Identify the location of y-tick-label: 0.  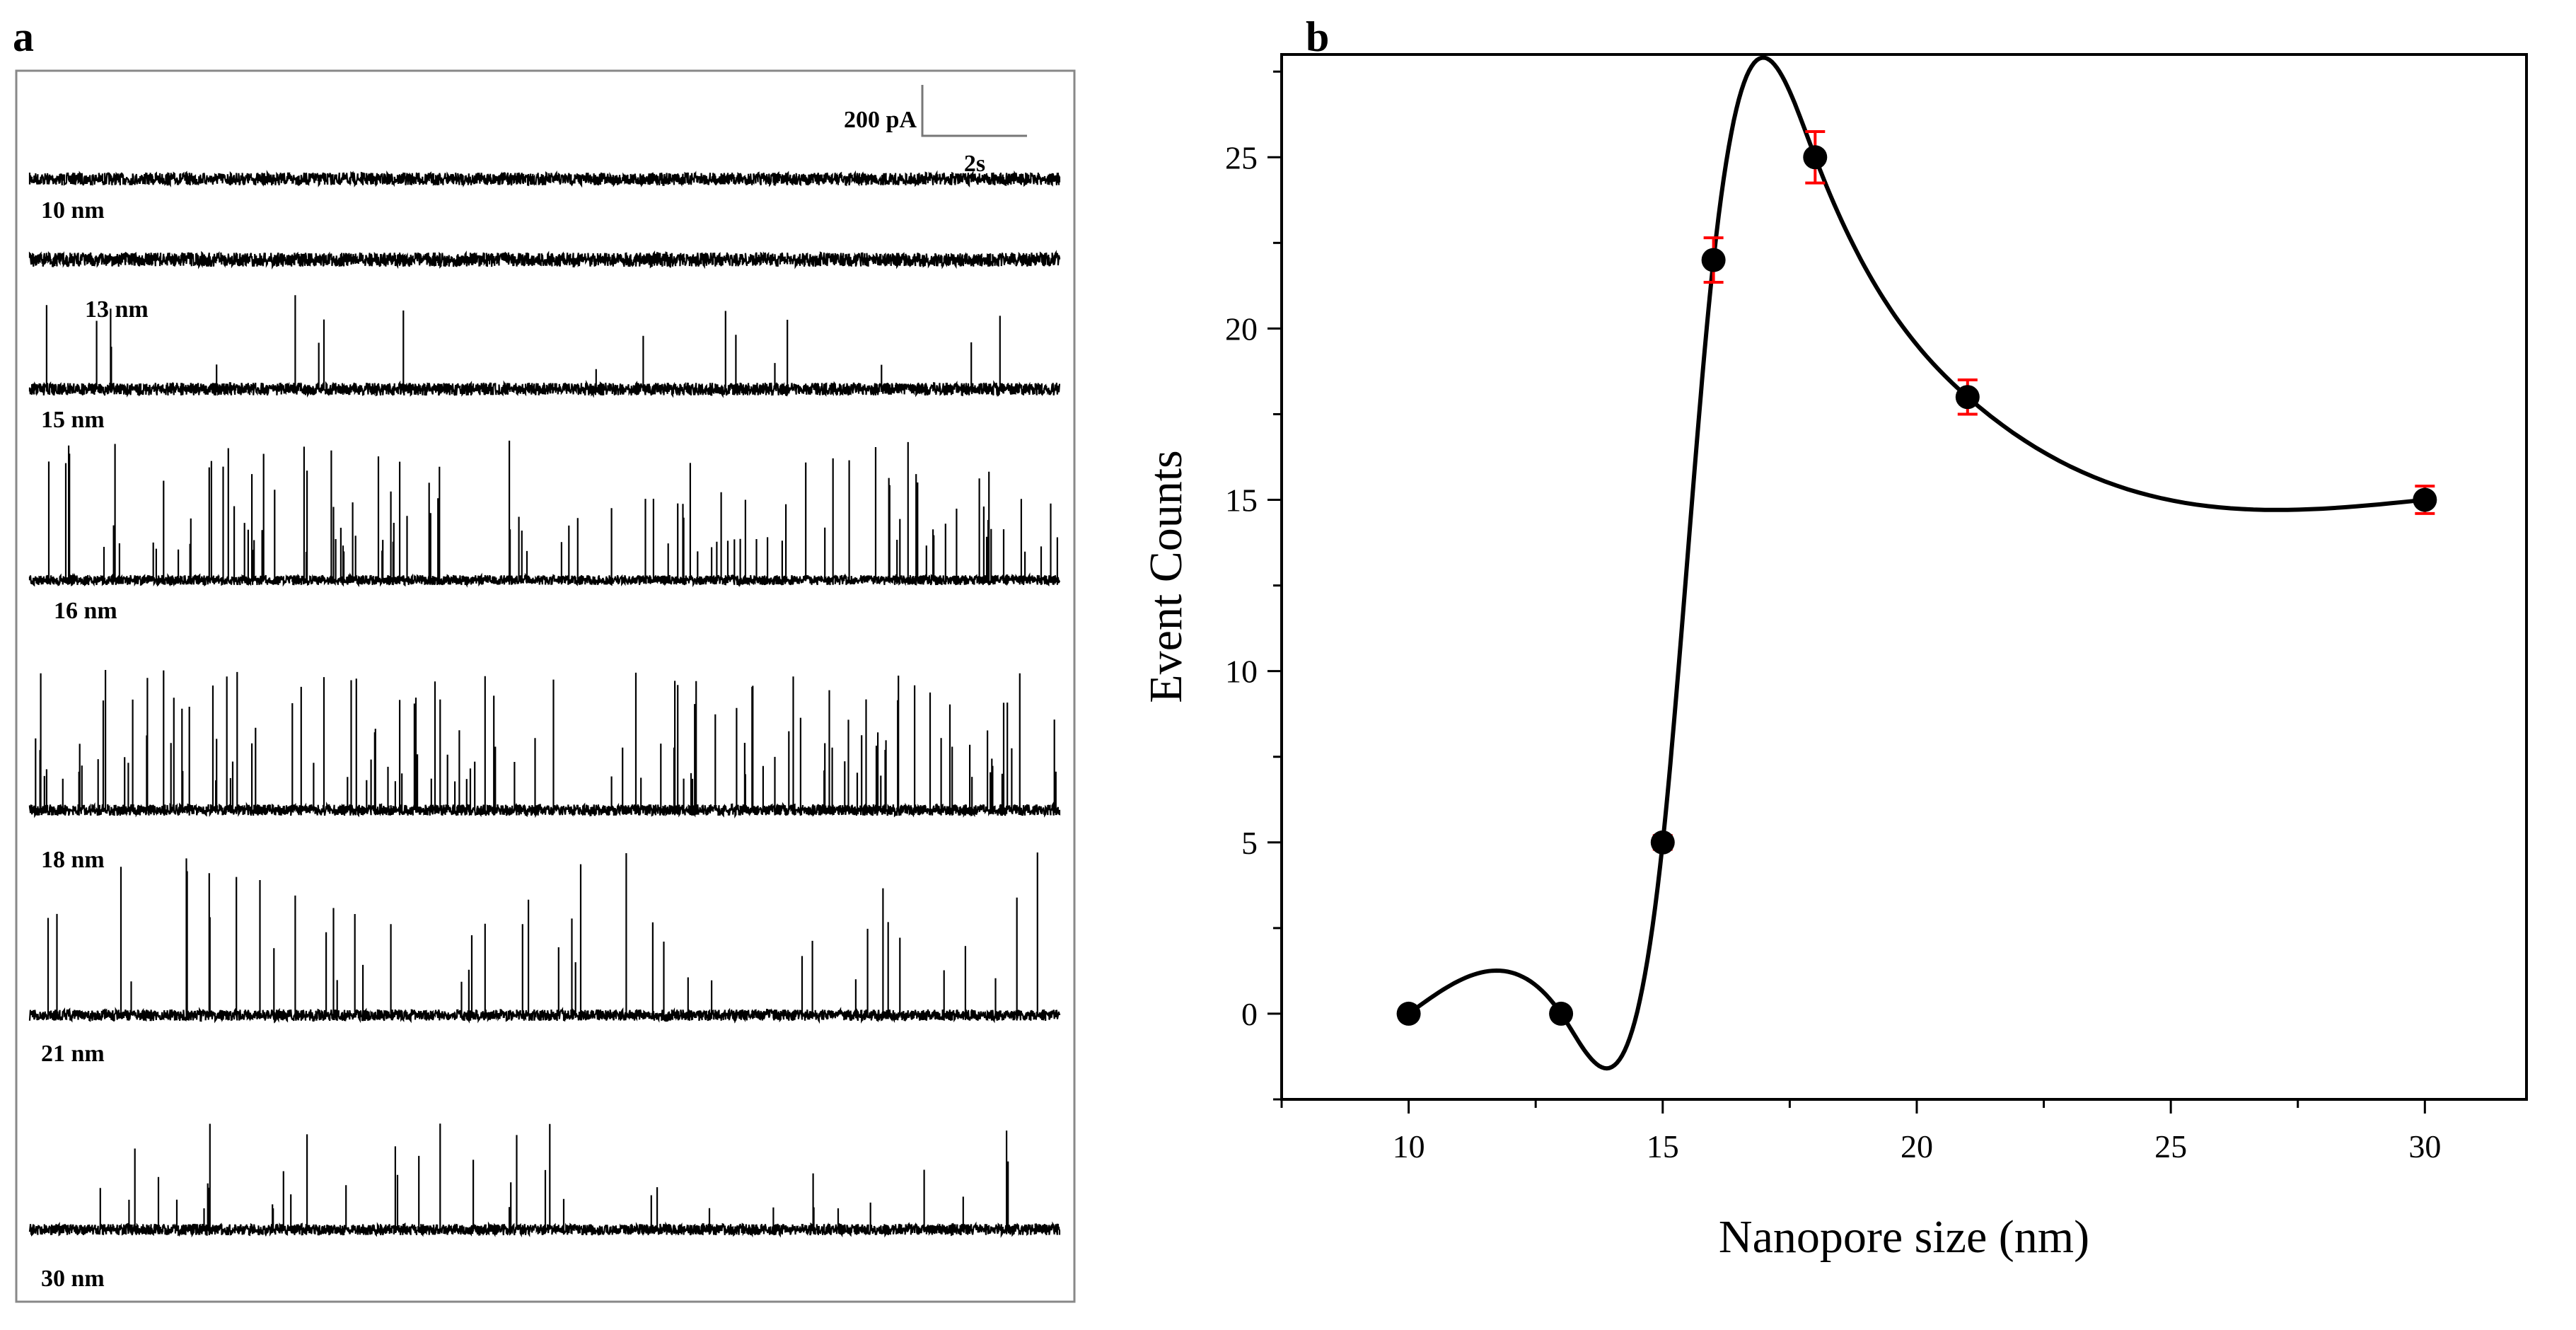
(1249, 1014).